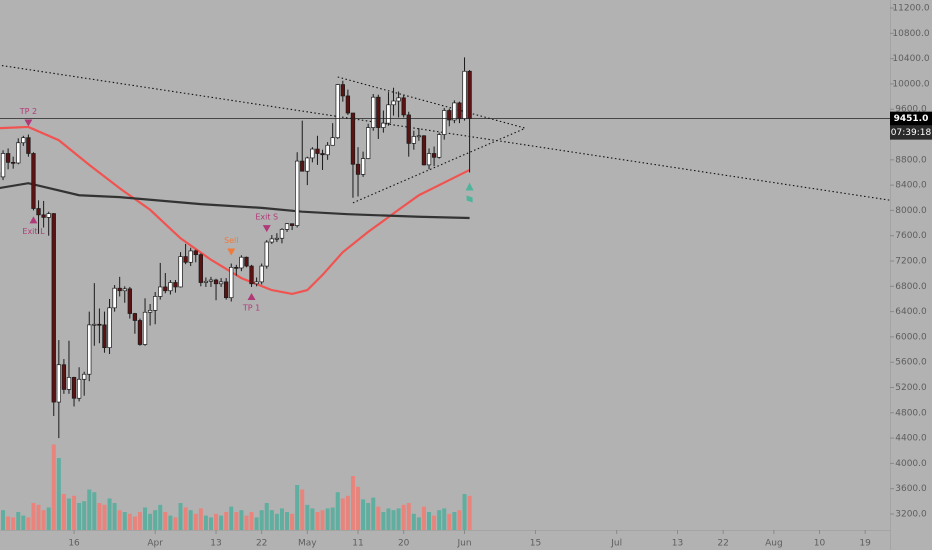 The image size is (932, 550). What do you see at coordinates (469, 199) in the screenshot?
I see `signal-flag` at bounding box center [469, 199].